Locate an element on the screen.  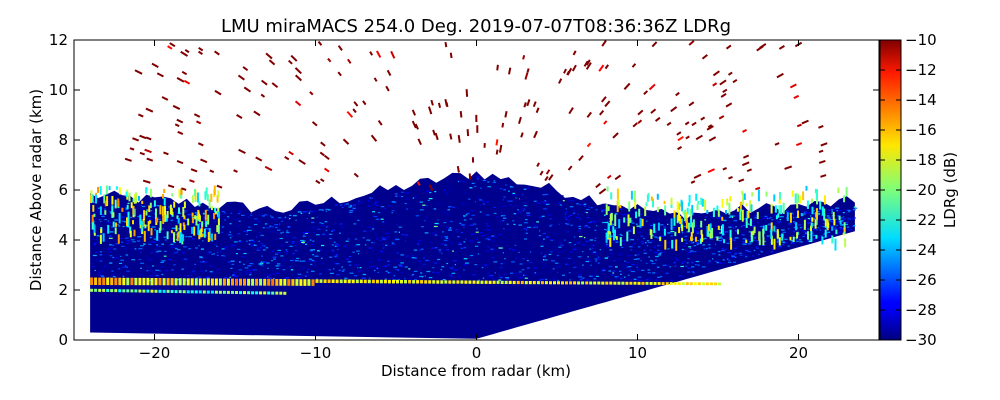
colorbar-label: LDRg (dB) is located at coordinates (950, 190).